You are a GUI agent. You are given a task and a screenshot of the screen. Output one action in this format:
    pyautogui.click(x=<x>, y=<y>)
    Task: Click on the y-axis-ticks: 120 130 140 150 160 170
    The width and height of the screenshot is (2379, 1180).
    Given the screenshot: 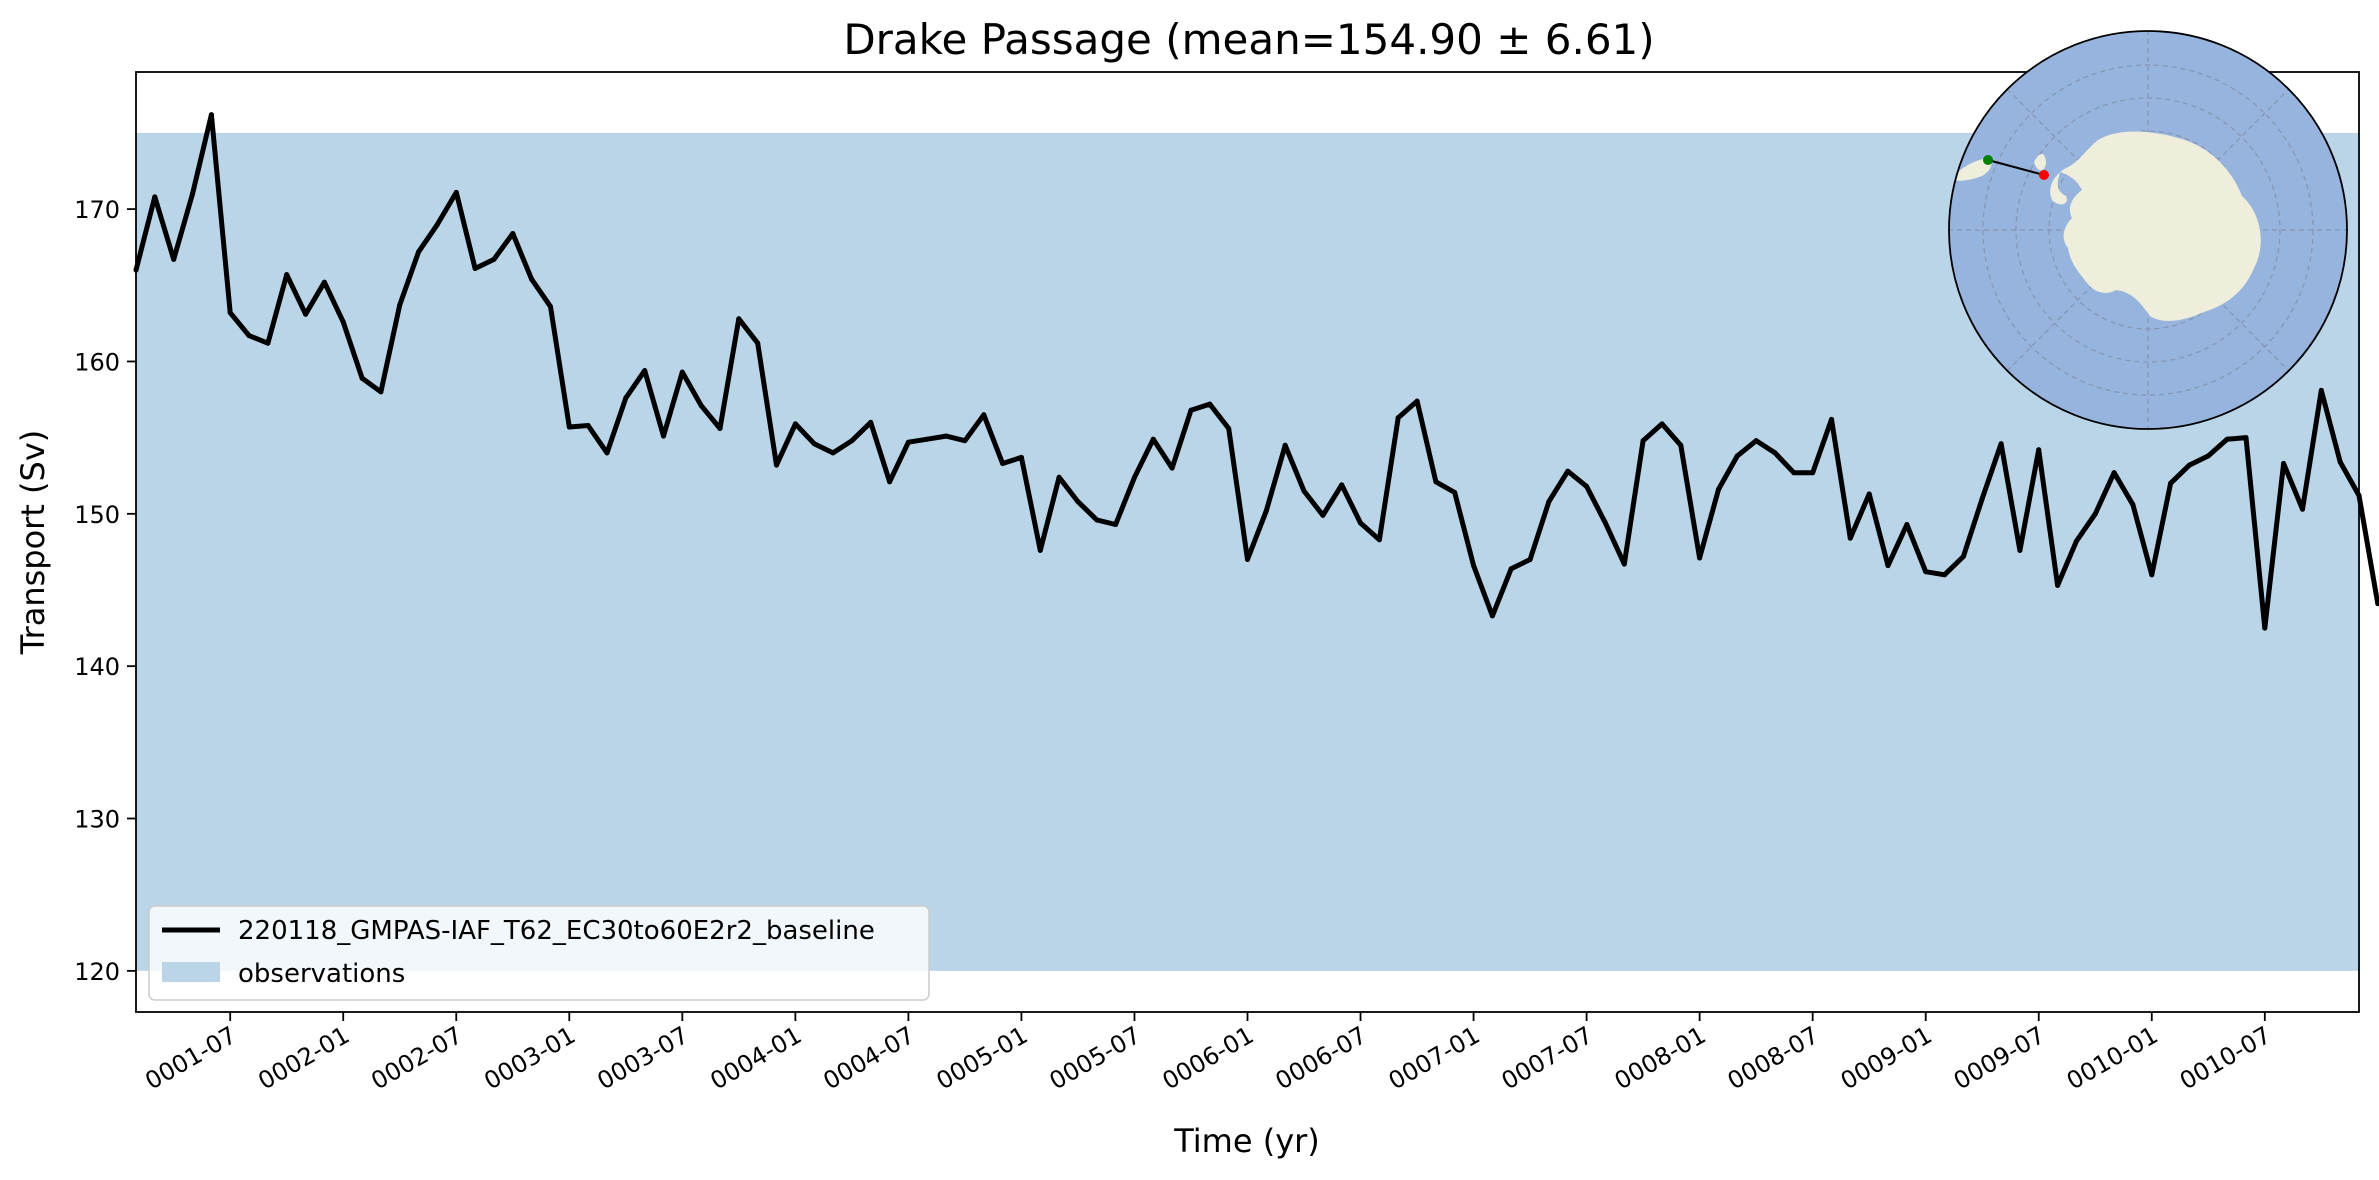 What is the action you would take?
    pyautogui.click(x=105, y=591)
    